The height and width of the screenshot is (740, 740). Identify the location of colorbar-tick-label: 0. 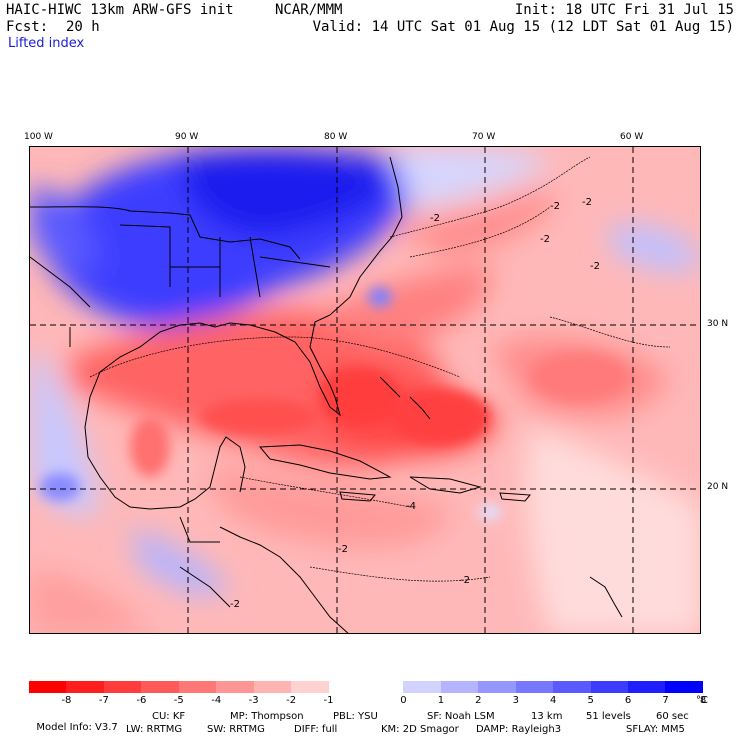
(403, 700).